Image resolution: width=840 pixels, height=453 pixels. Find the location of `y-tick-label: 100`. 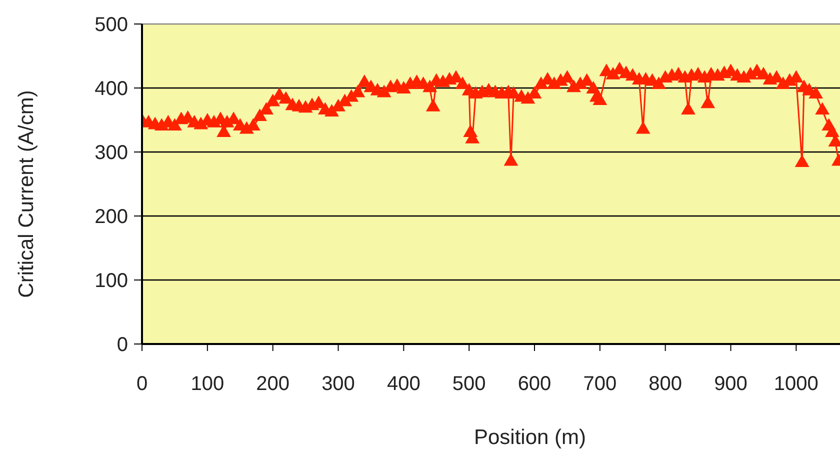

y-tick-label: 100 is located at coordinates (111, 281).